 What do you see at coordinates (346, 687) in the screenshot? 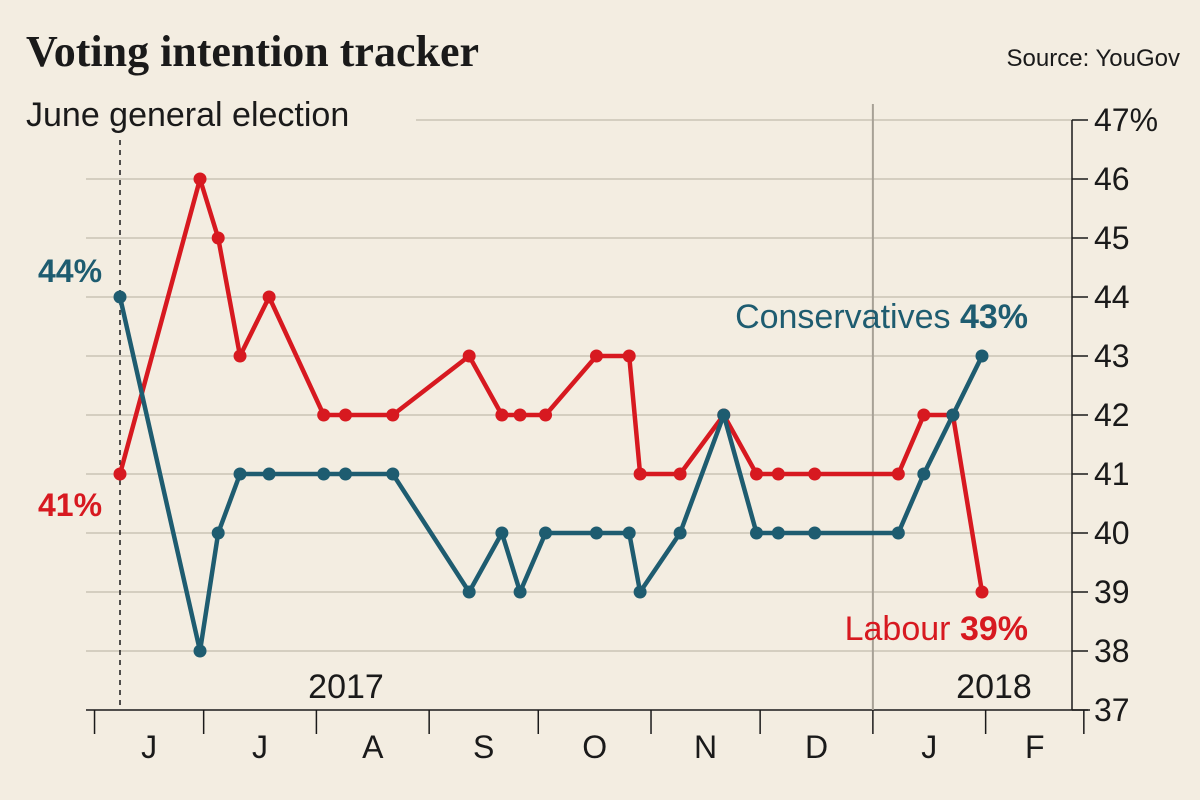
I see `year-label-2017: 2017` at bounding box center [346, 687].